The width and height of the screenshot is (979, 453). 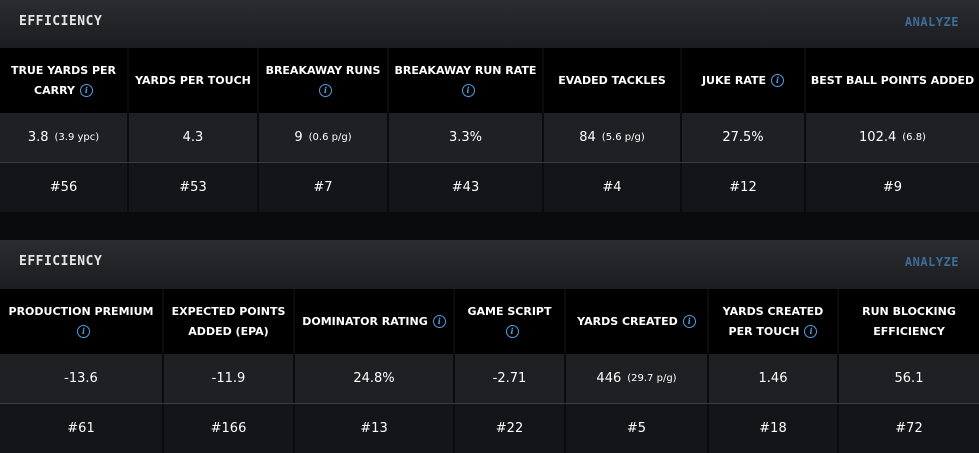 I want to click on rank-cell-juke-rate: #12, so click(x=744, y=187).